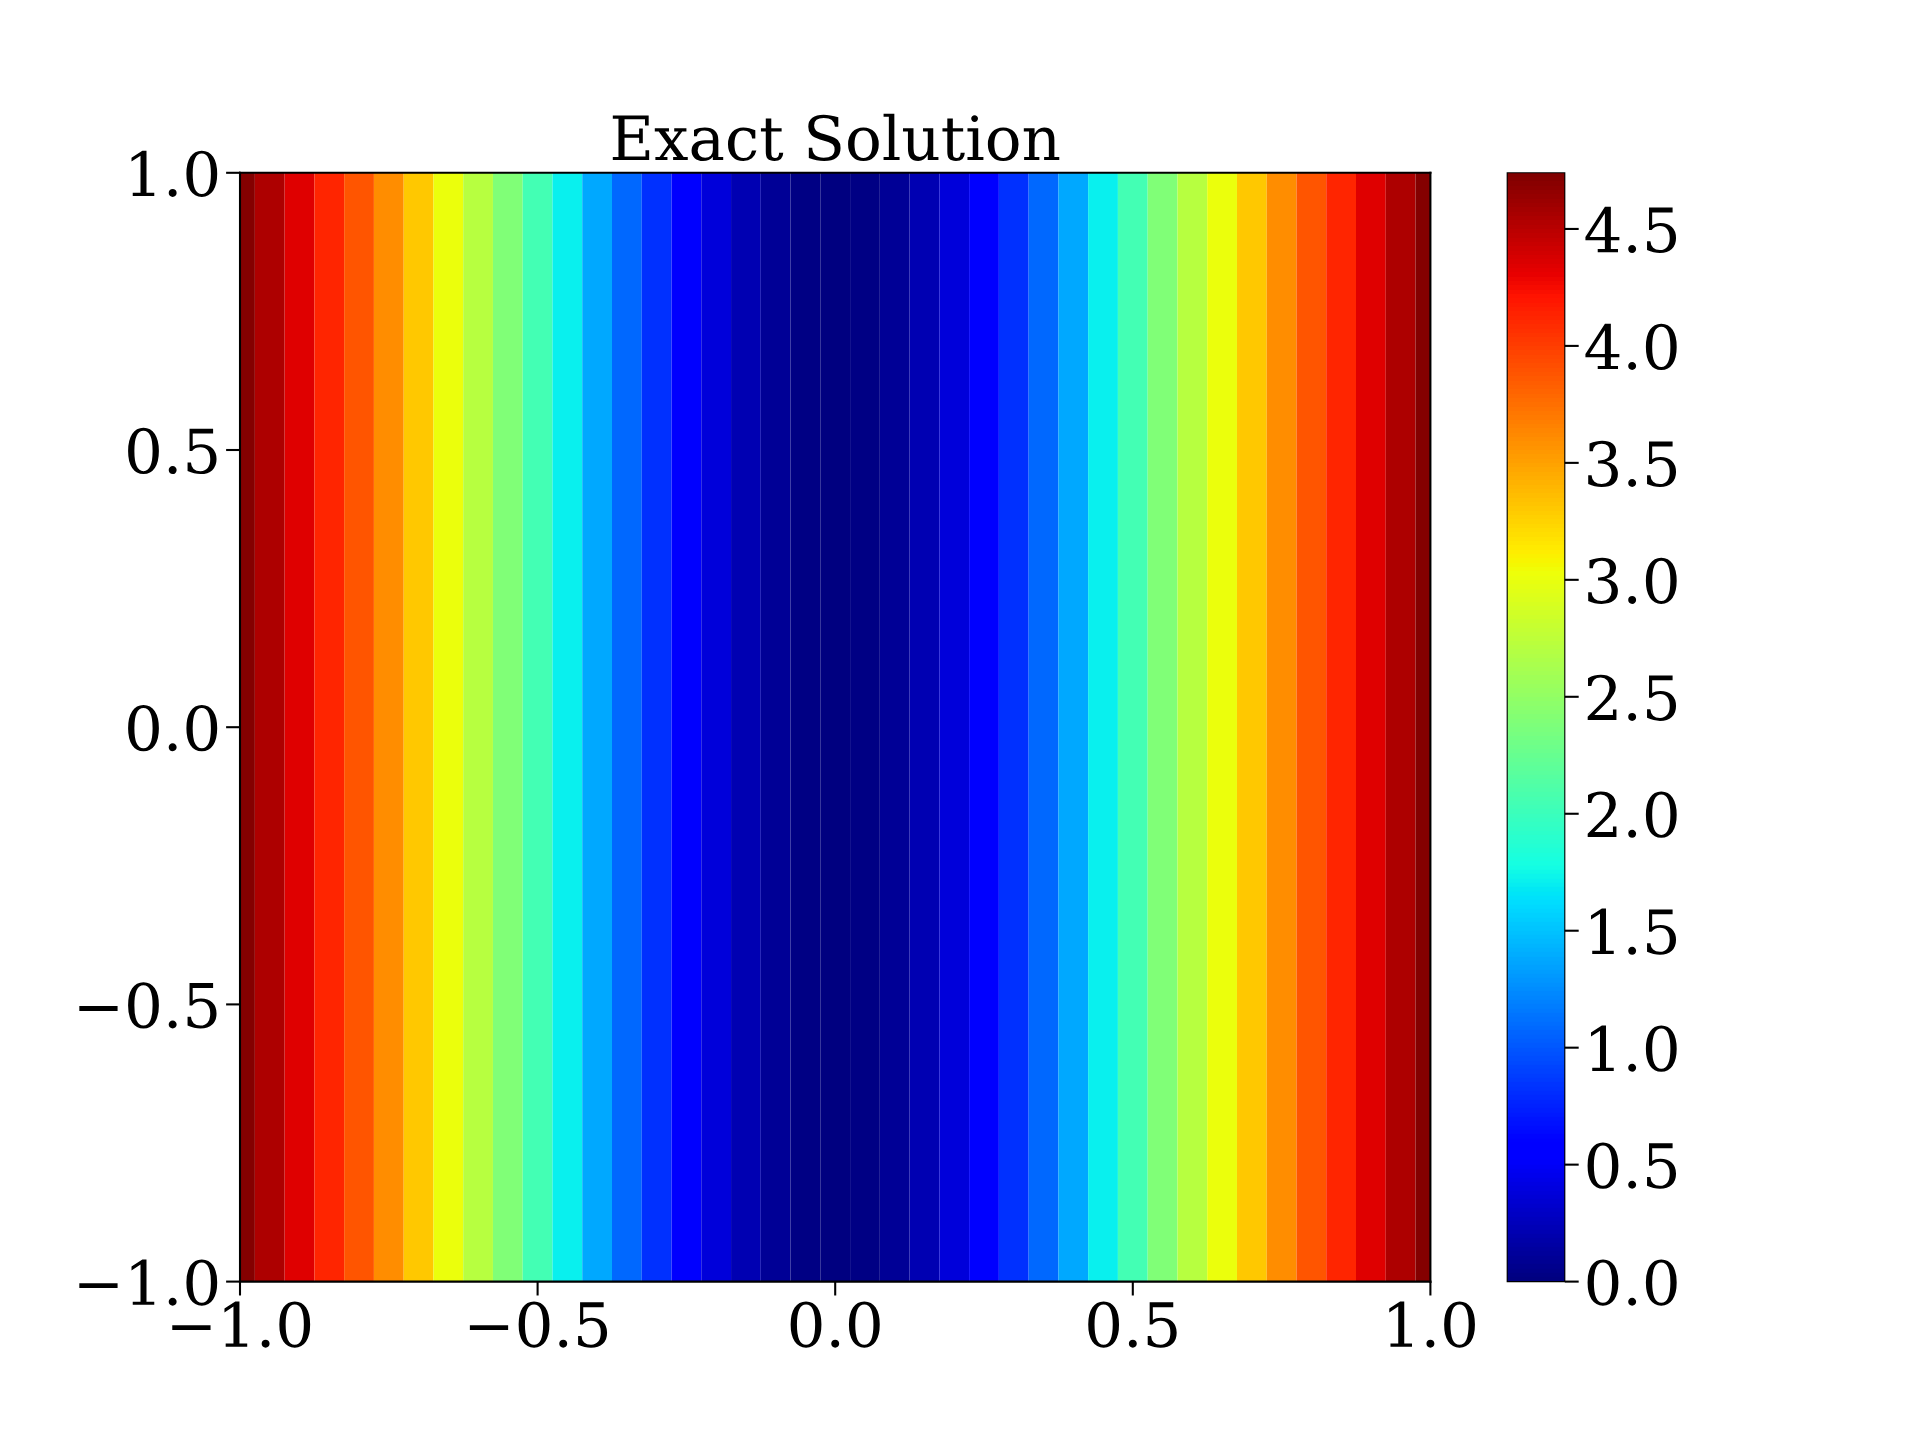  Describe the element at coordinates (173, 728) in the screenshot. I see `y-tick-label: 0.0` at that location.